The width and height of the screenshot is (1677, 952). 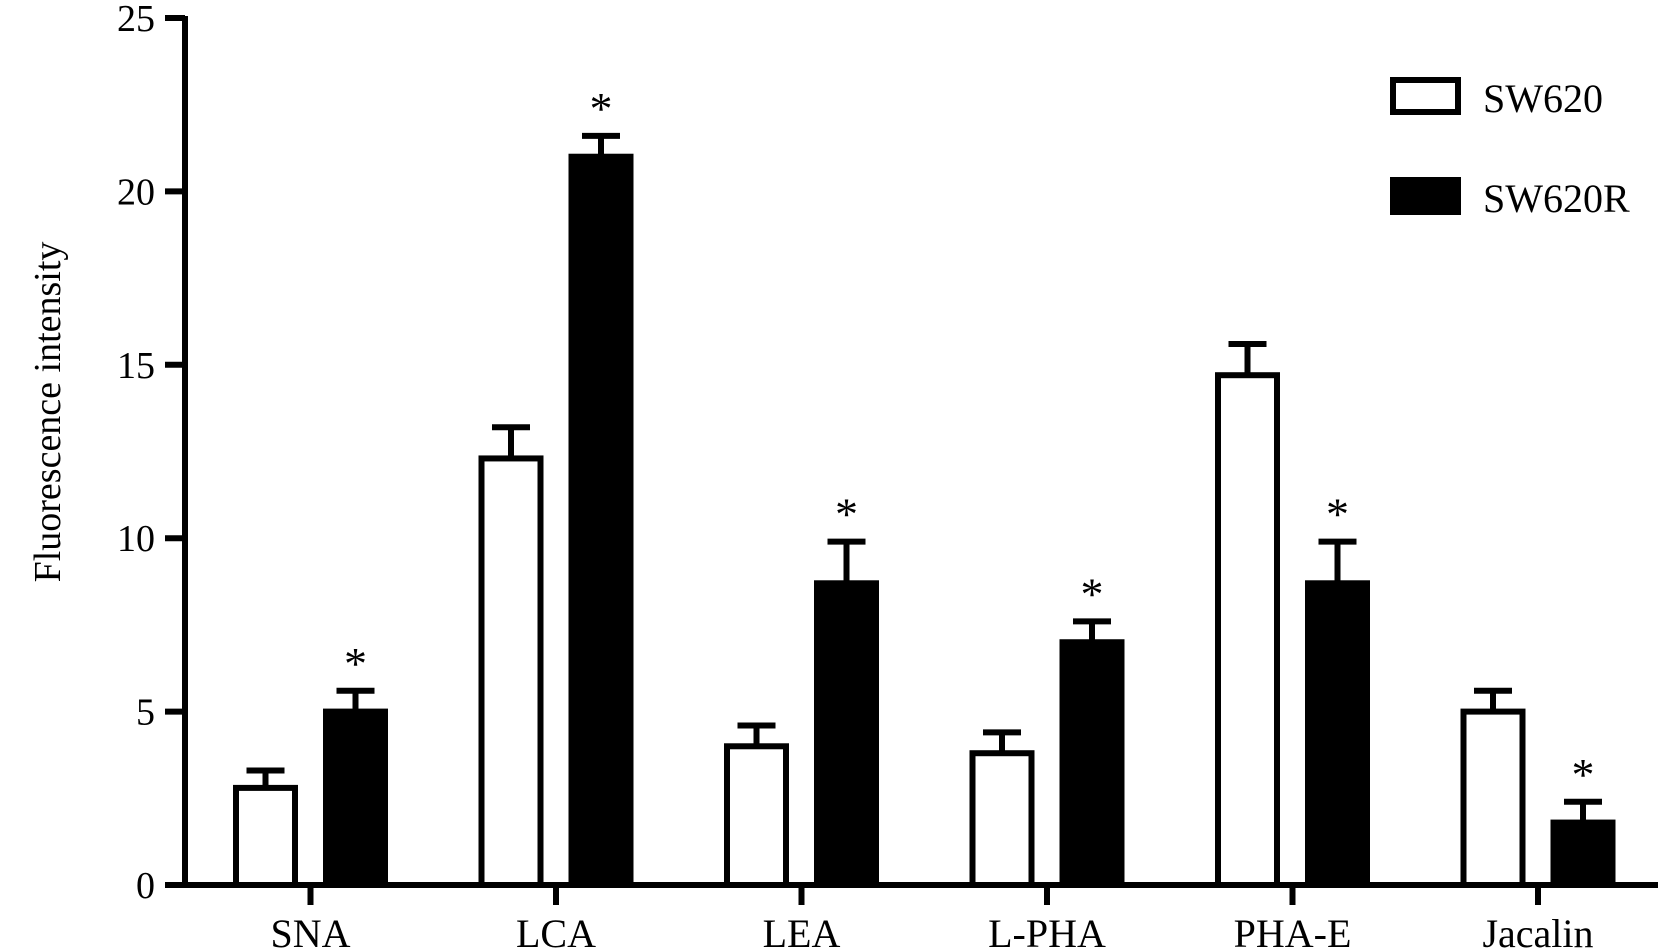 What do you see at coordinates (1537, 931) in the screenshot?
I see `x-category-label: Jacalin` at bounding box center [1537, 931].